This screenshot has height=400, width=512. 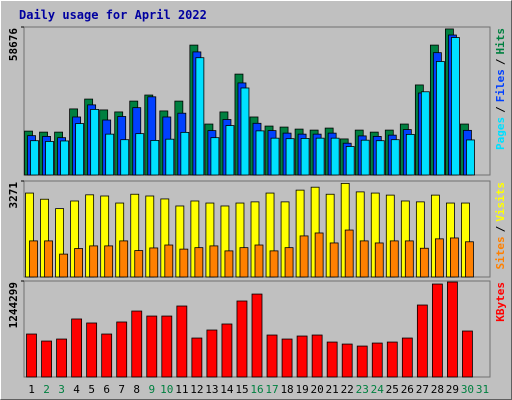 What do you see at coordinates (392, 389) in the screenshot?
I see `x-tick-label: 25` at bounding box center [392, 389].